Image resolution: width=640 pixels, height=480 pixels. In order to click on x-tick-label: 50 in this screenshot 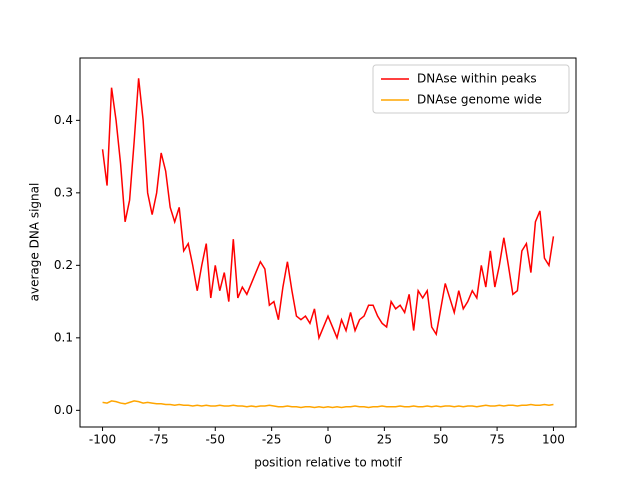, I will do `click(440, 440)`.